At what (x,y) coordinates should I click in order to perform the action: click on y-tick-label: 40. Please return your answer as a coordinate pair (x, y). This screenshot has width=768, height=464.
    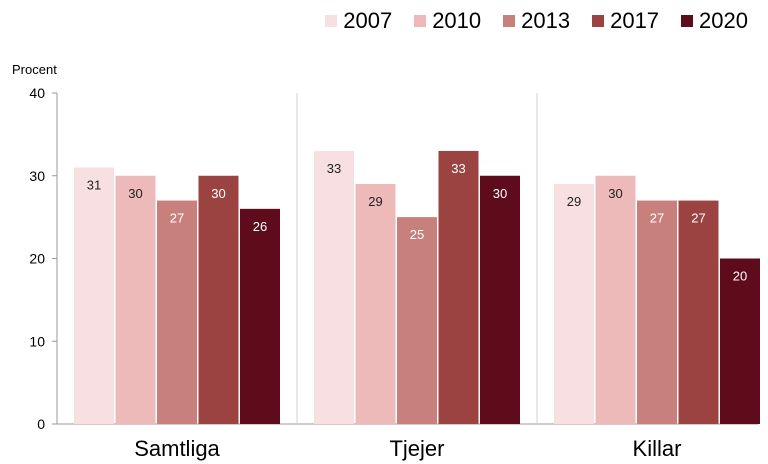
    Looking at the image, I should click on (37, 93).